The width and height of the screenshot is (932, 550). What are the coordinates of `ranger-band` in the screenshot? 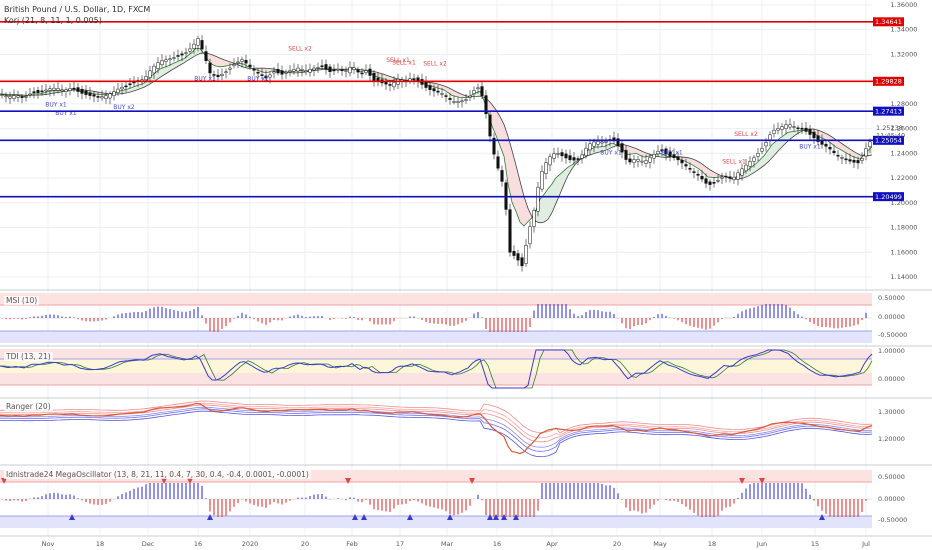 It's located at (436, 420).